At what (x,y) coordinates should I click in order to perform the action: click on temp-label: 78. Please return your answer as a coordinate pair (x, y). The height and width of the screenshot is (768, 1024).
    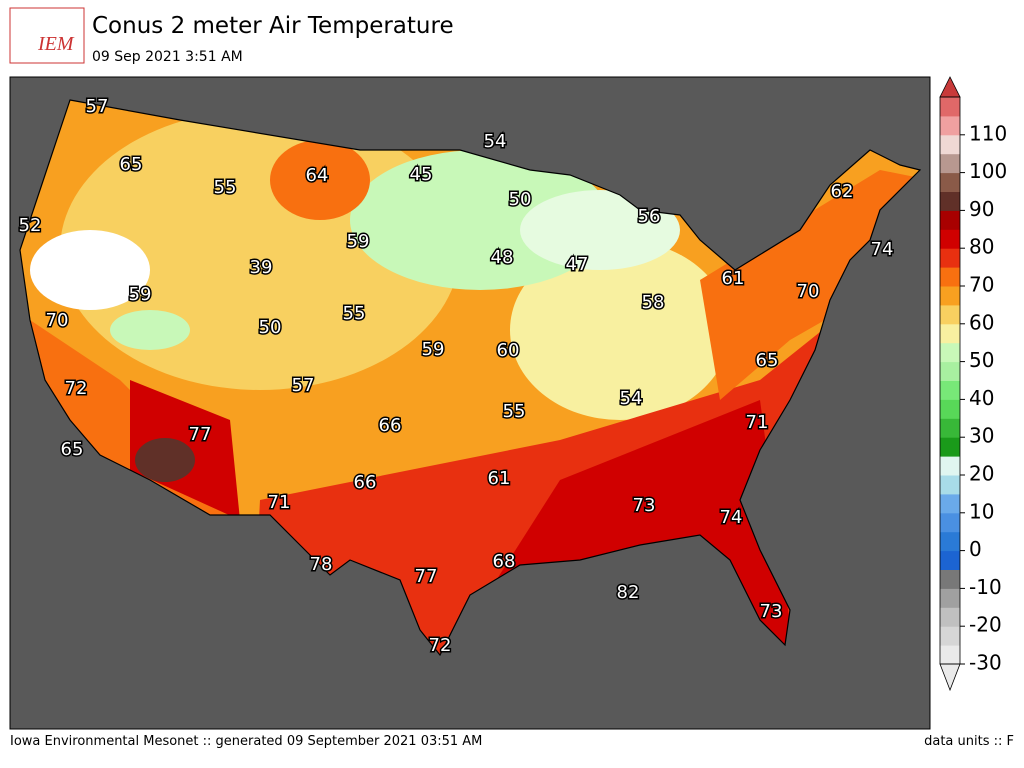
    Looking at the image, I should click on (321, 564).